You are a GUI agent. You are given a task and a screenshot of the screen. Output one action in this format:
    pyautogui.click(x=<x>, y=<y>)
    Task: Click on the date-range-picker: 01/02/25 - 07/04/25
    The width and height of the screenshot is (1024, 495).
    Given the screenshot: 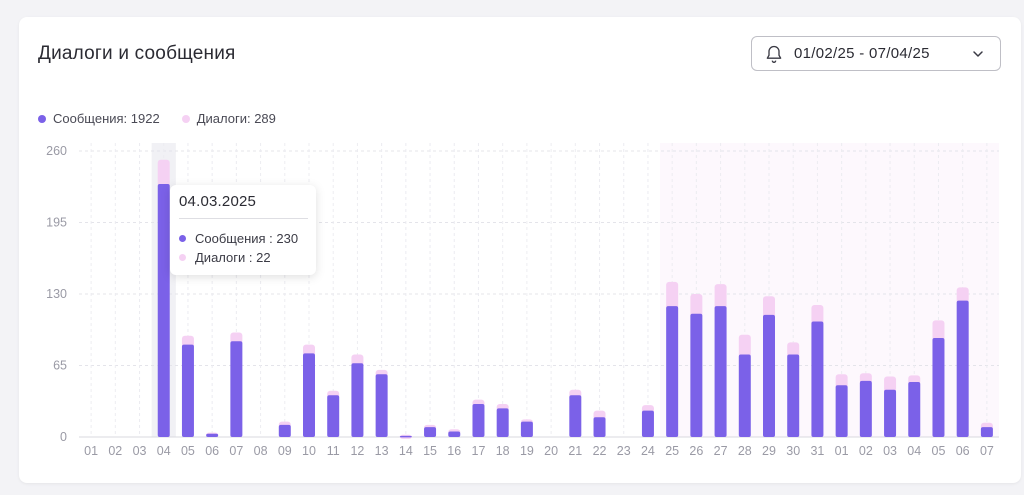 What is the action you would take?
    pyautogui.click(x=876, y=53)
    